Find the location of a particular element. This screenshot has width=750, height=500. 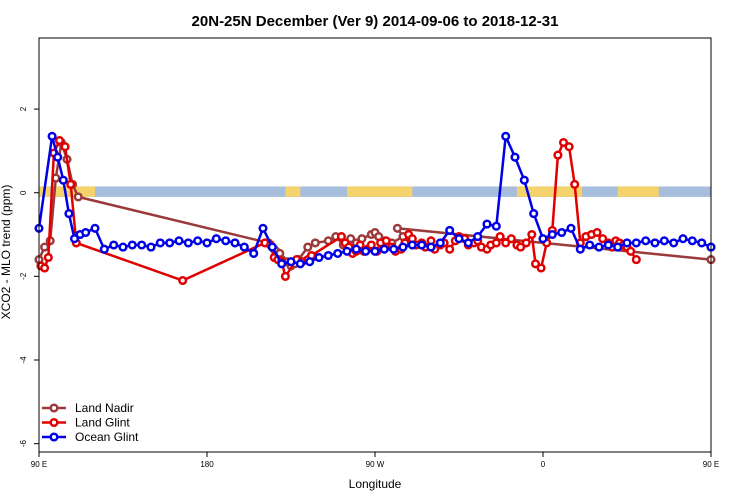

legend-label: Ocean Glint is located at coordinates (107, 437).